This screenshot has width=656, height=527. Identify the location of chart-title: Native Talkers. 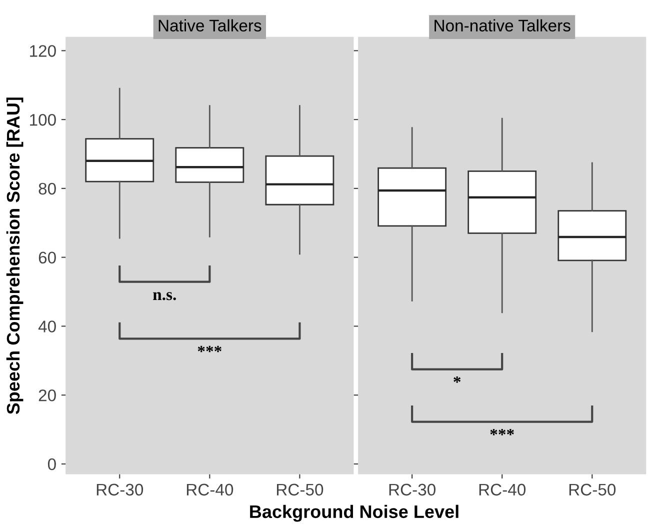
(210, 25).